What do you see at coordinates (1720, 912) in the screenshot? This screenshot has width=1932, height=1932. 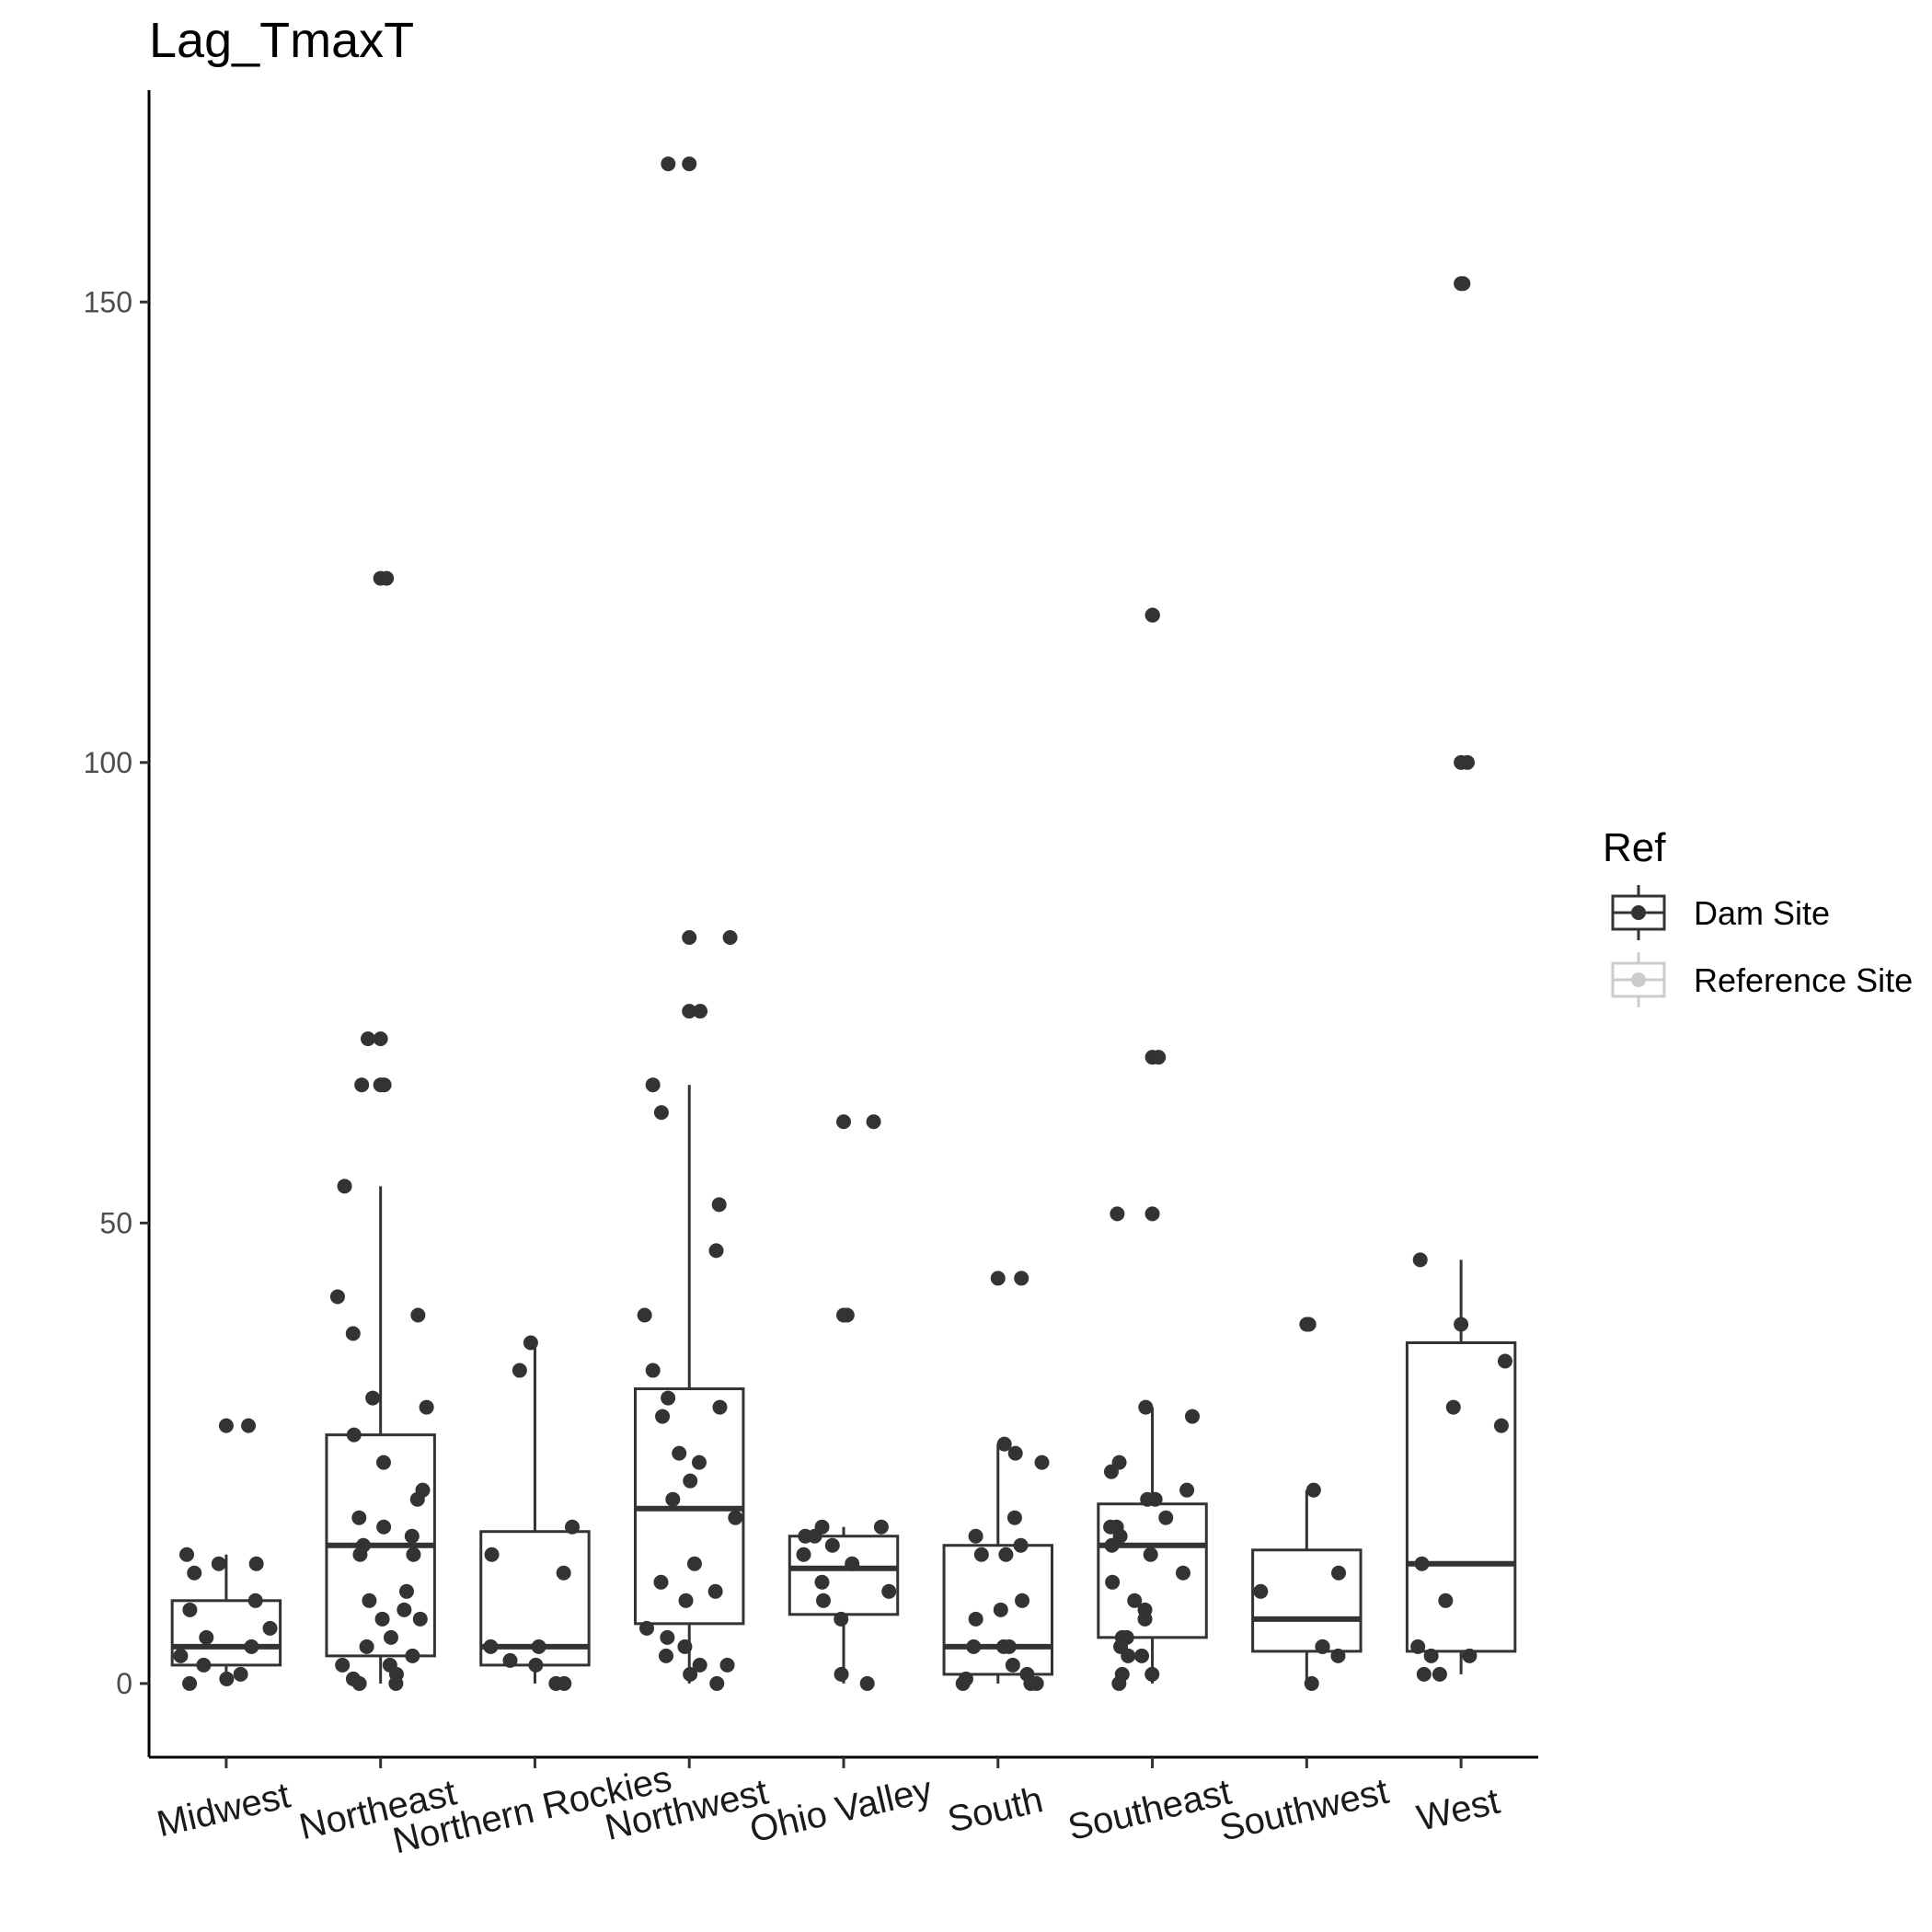 I see `legend-entry: Dam Site` at bounding box center [1720, 912].